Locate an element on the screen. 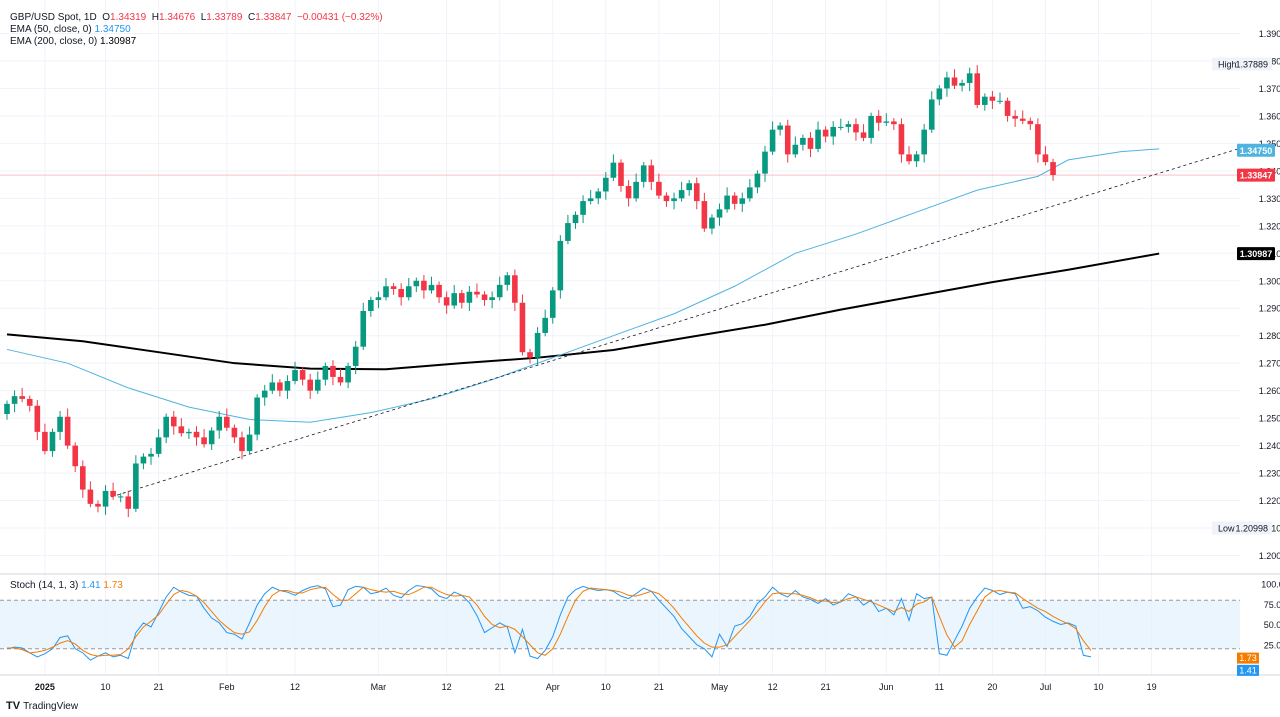 This screenshot has width=1280, height=717. stoch-legend-k: 1.41 is located at coordinates (91, 585).